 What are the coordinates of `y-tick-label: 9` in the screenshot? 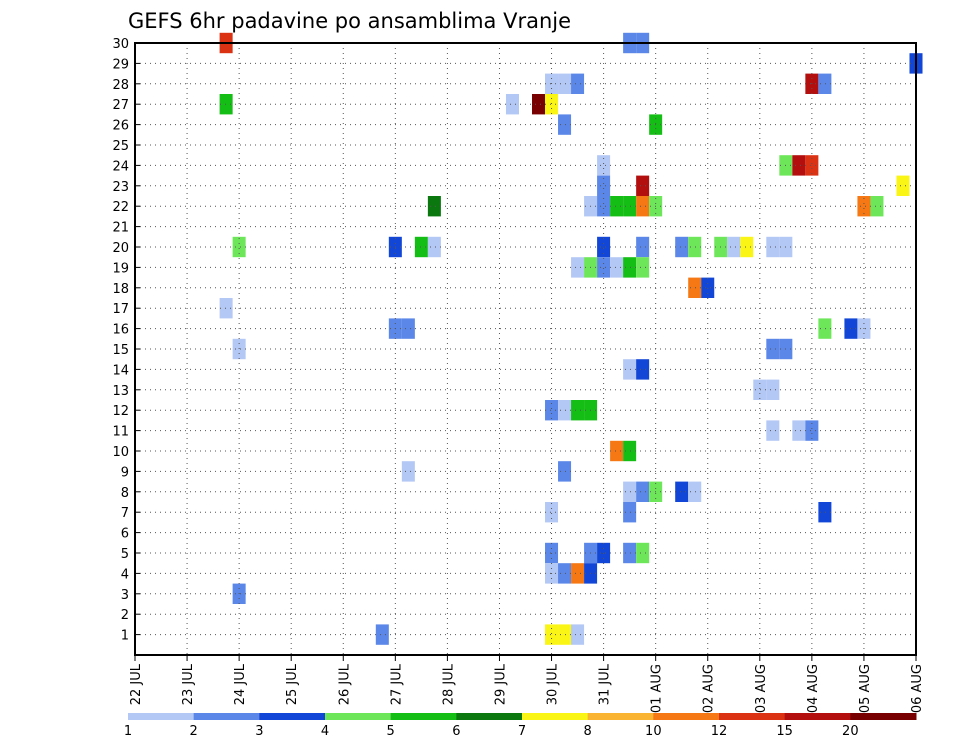 It's located at (125, 472).